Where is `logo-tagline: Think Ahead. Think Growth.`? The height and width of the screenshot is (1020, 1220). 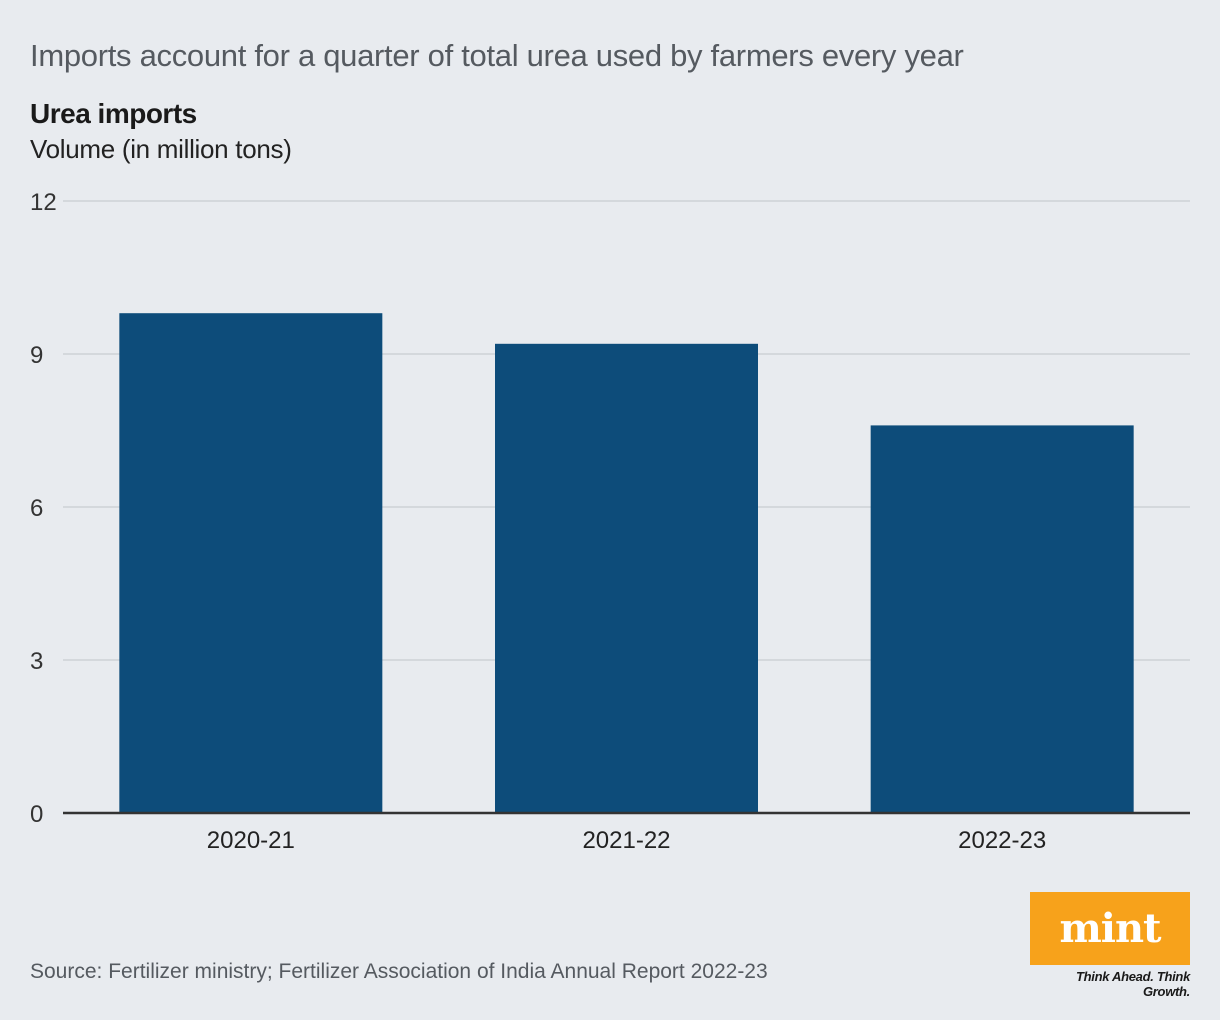 logo-tagline: Think Ahead. Think Growth. is located at coordinates (1132, 984).